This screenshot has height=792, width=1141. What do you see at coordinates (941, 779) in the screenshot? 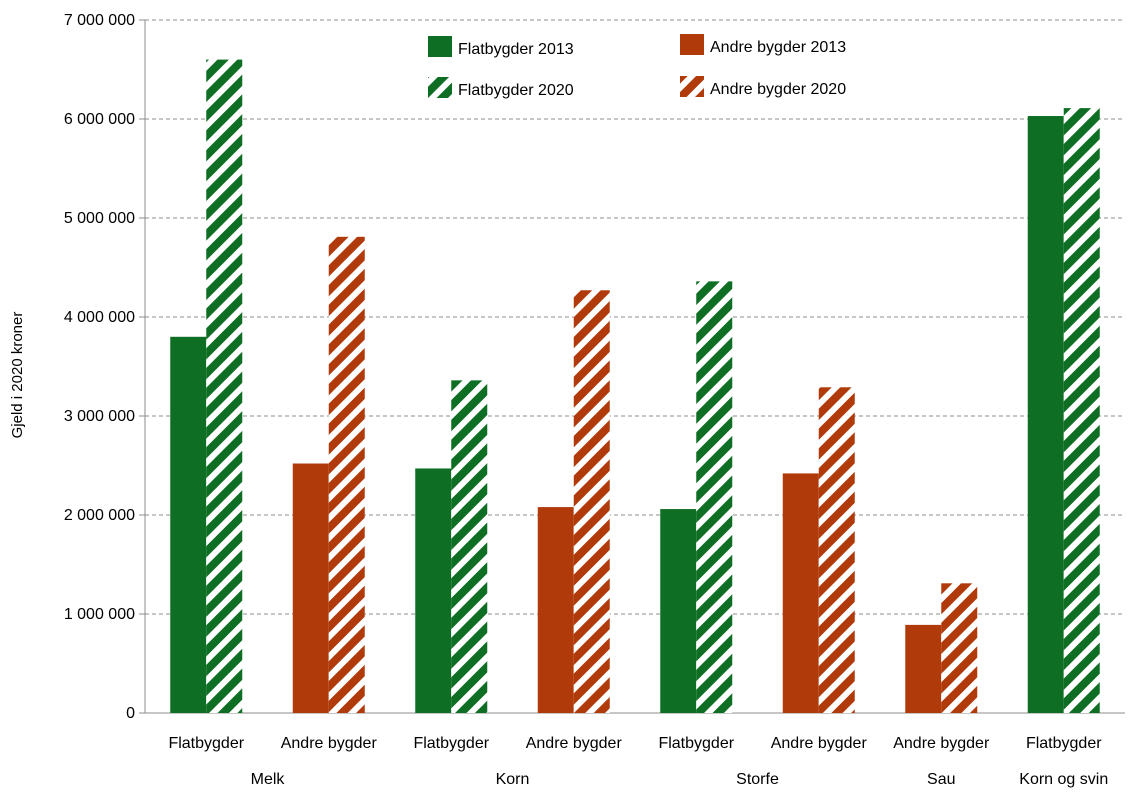
I see `group-label: Sau` at bounding box center [941, 779].